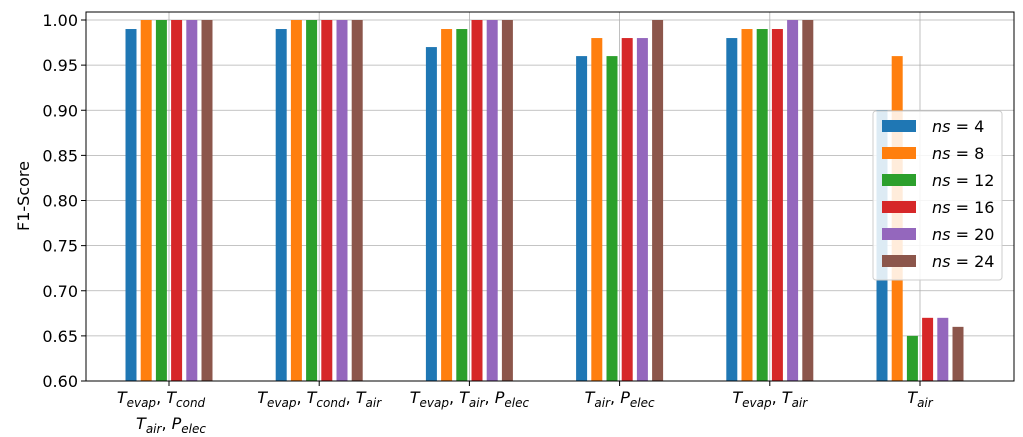 This screenshot has height=437, width=1023. Describe the element at coordinates (60, 201) in the screenshot. I see `y-tick-label: 0.80` at that location.